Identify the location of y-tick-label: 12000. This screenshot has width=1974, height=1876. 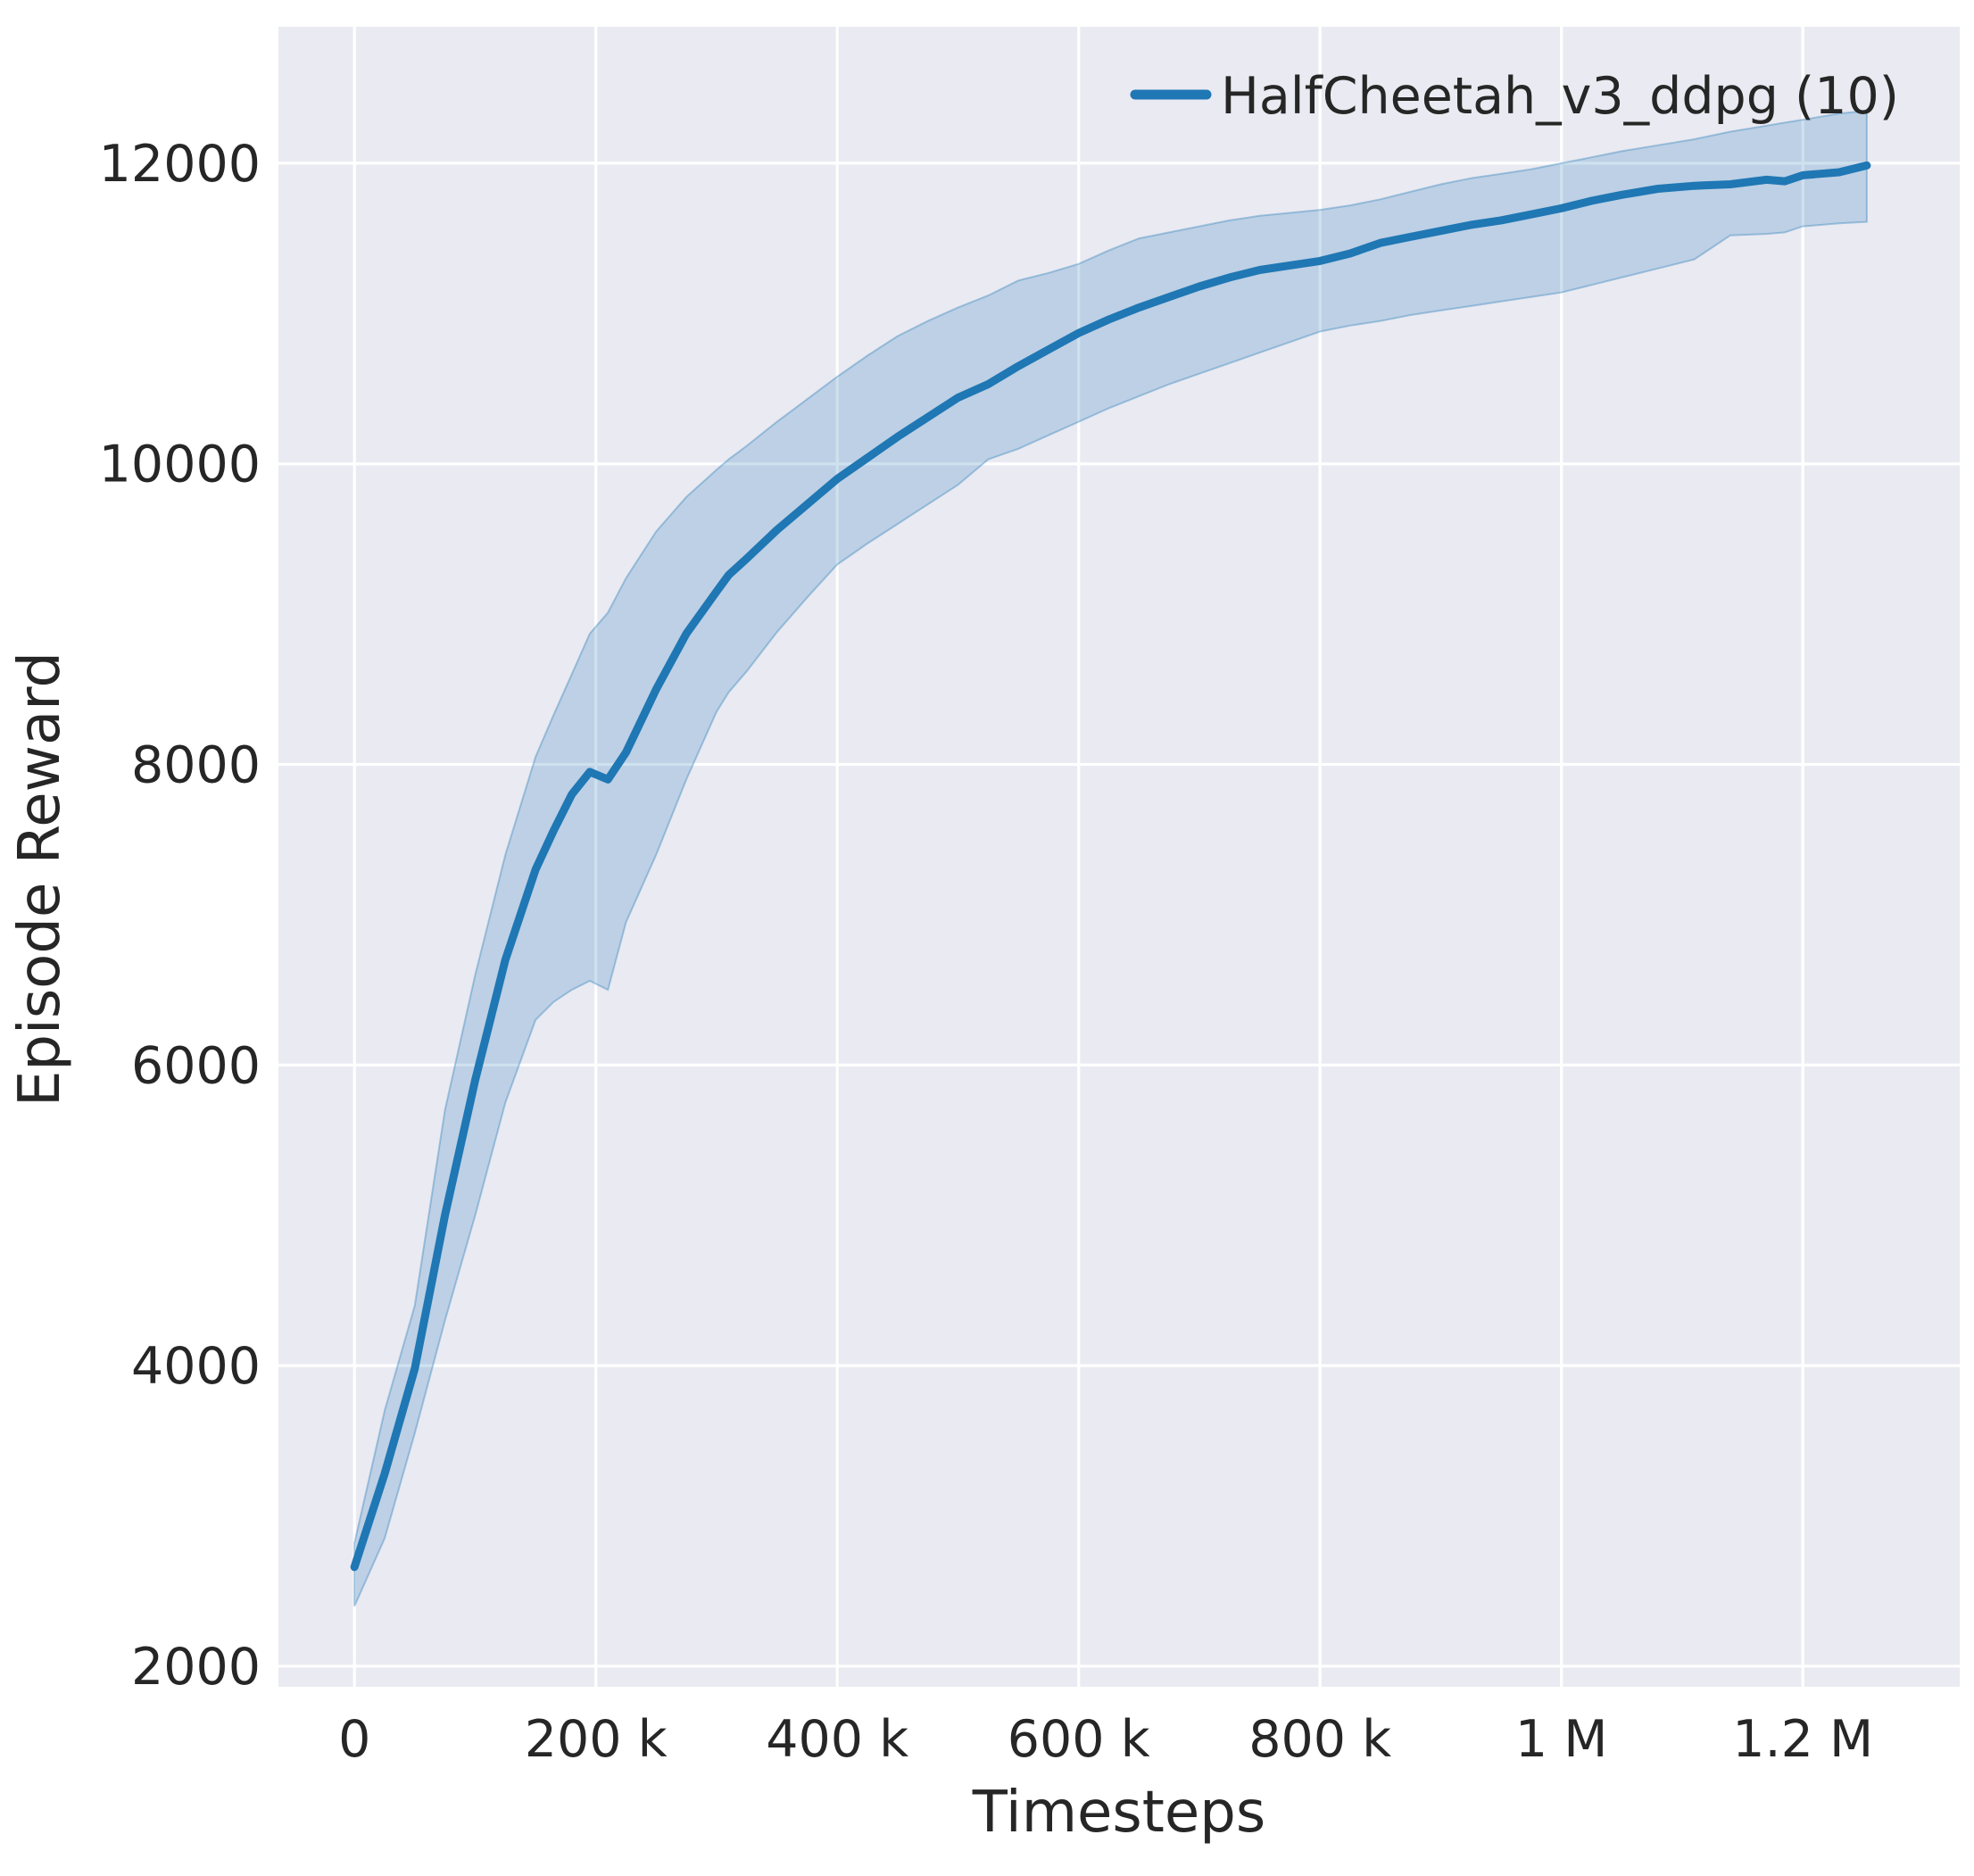
(180, 164).